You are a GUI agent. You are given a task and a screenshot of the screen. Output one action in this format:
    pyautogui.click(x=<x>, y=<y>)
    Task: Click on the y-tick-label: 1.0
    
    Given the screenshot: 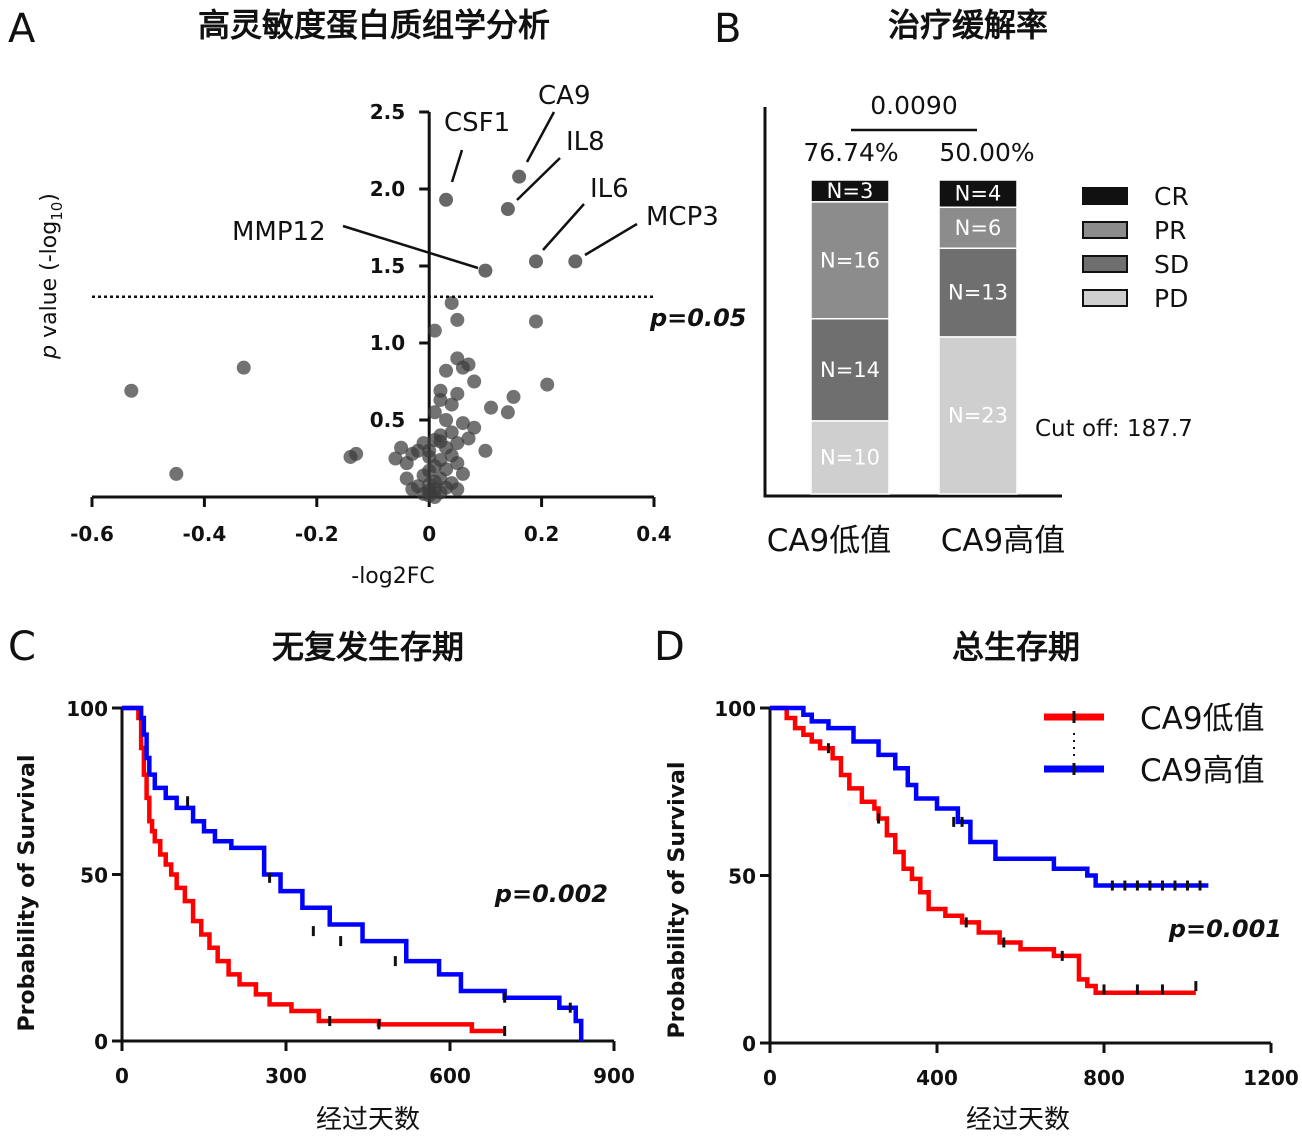 What is the action you would take?
    pyautogui.click(x=387, y=343)
    